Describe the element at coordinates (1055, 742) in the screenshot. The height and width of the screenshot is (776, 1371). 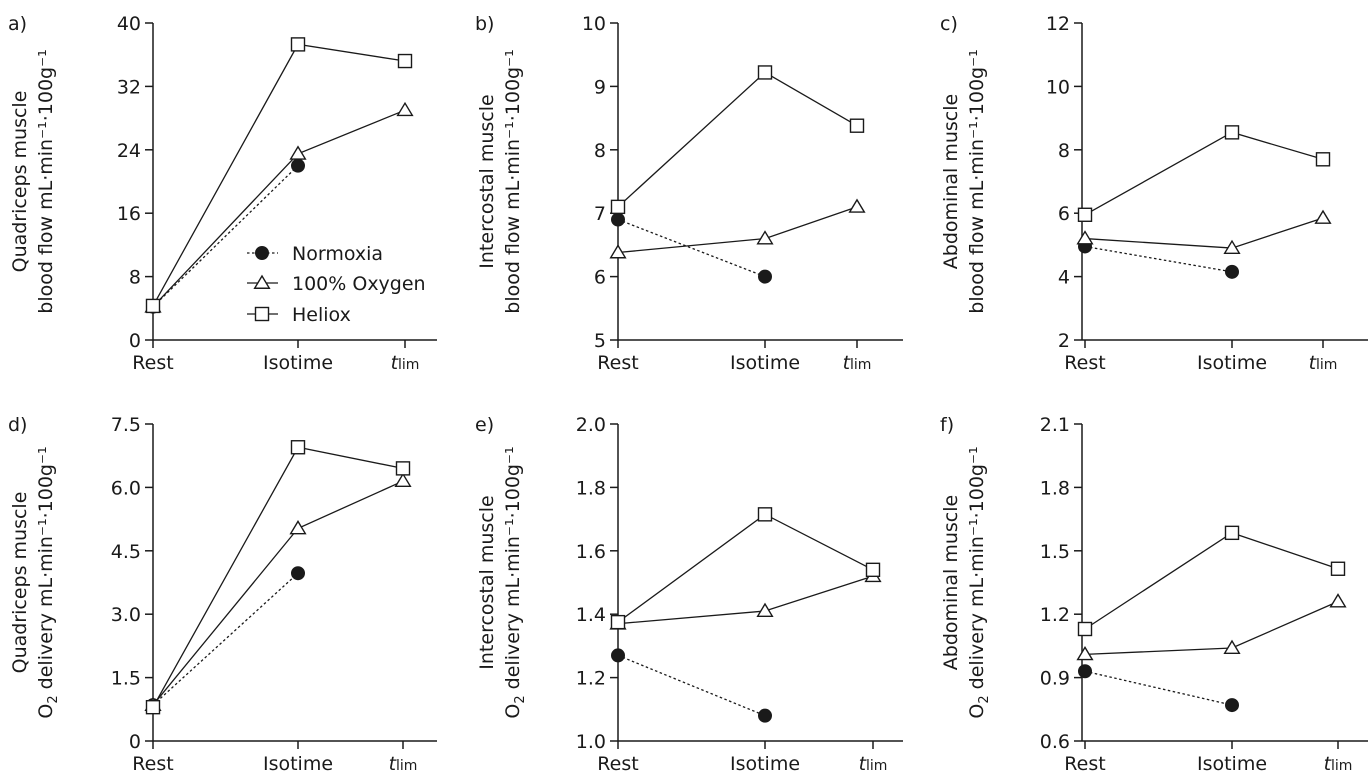
I see `y-tick-label: 0.6` at that location.